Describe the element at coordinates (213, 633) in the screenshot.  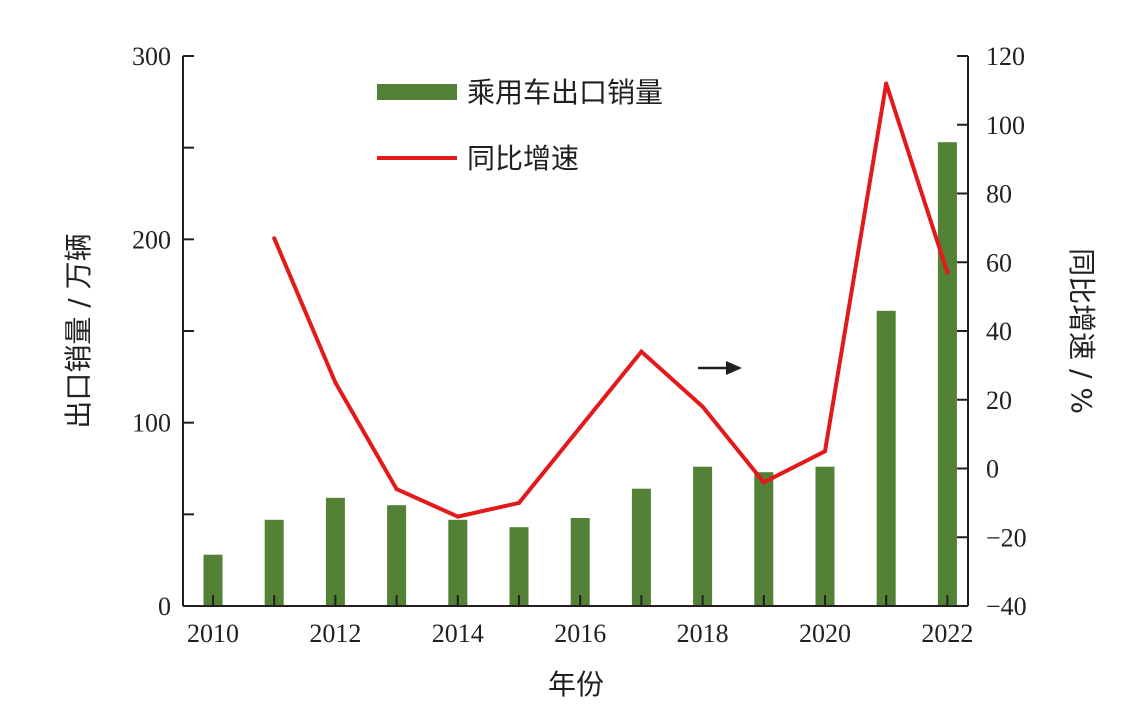
I see `x-tick-label: 2010` at that location.